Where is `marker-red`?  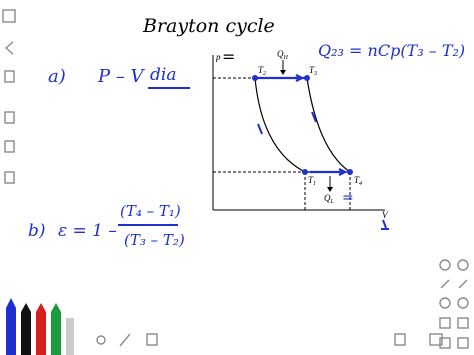 marker-red is located at coordinates (41, 329).